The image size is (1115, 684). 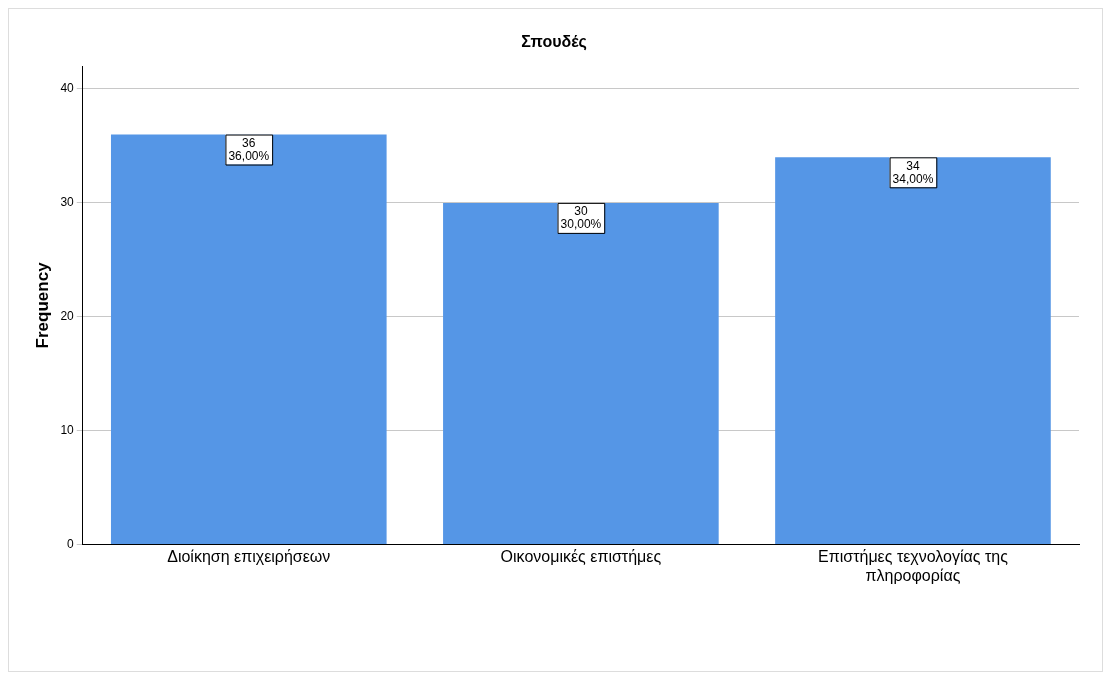 I want to click on y-tick-label: 40, so click(x=67, y=88).